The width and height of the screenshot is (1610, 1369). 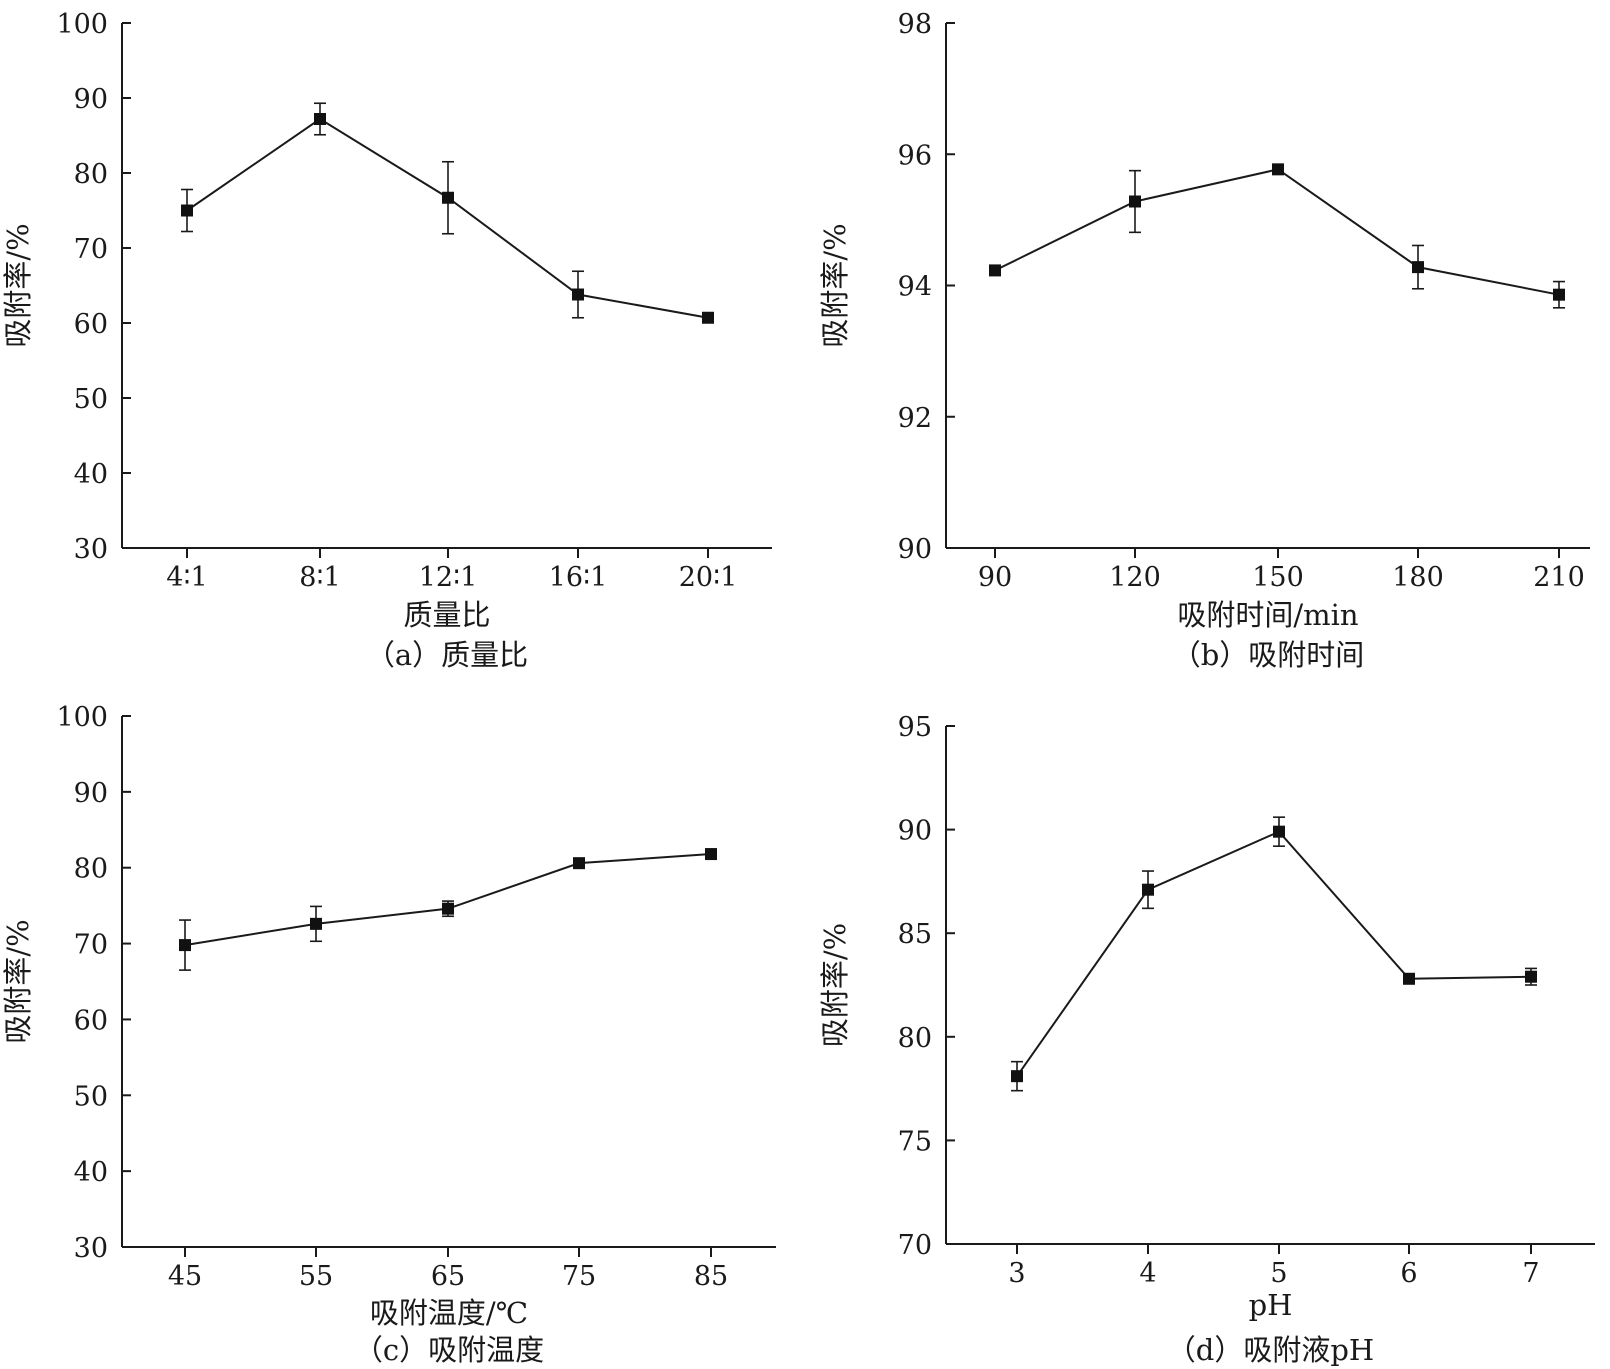 What do you see at coordinates (319, 577) in the screenshot?
I see `x-tick-label: 8∶1` at bounding box center [319, 577].